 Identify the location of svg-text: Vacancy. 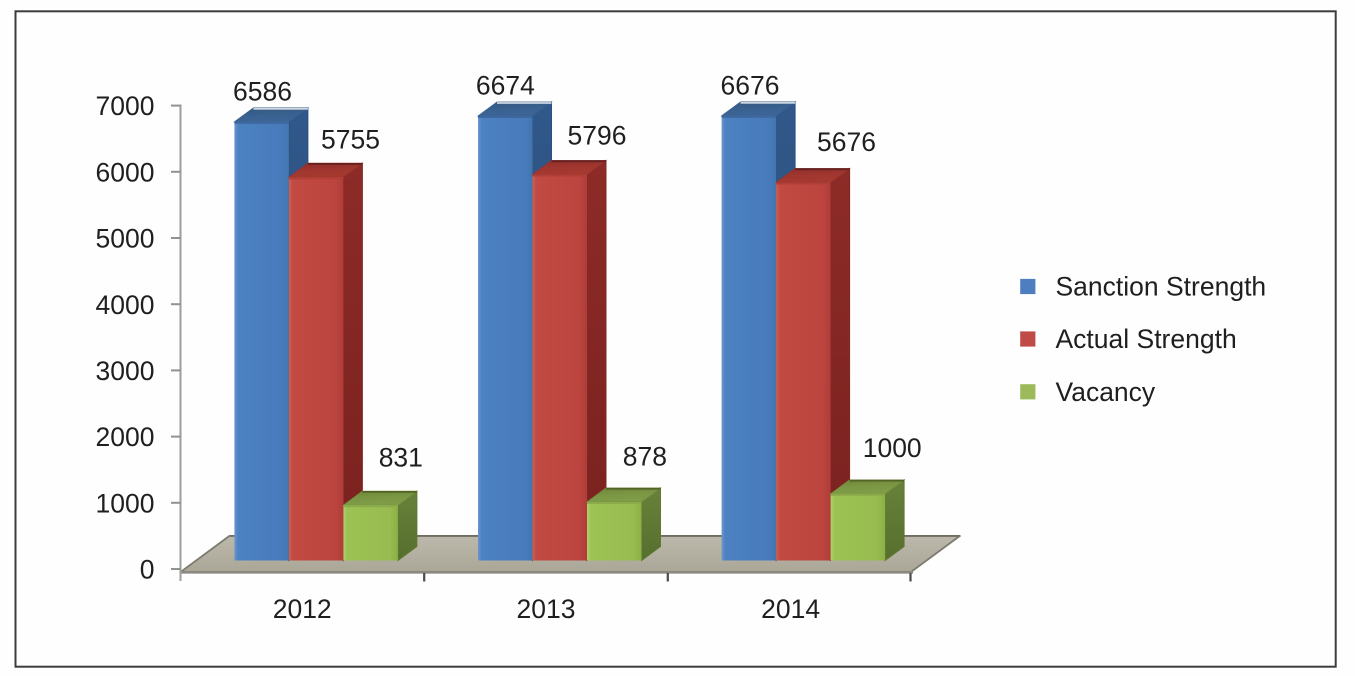
(1106, 392).